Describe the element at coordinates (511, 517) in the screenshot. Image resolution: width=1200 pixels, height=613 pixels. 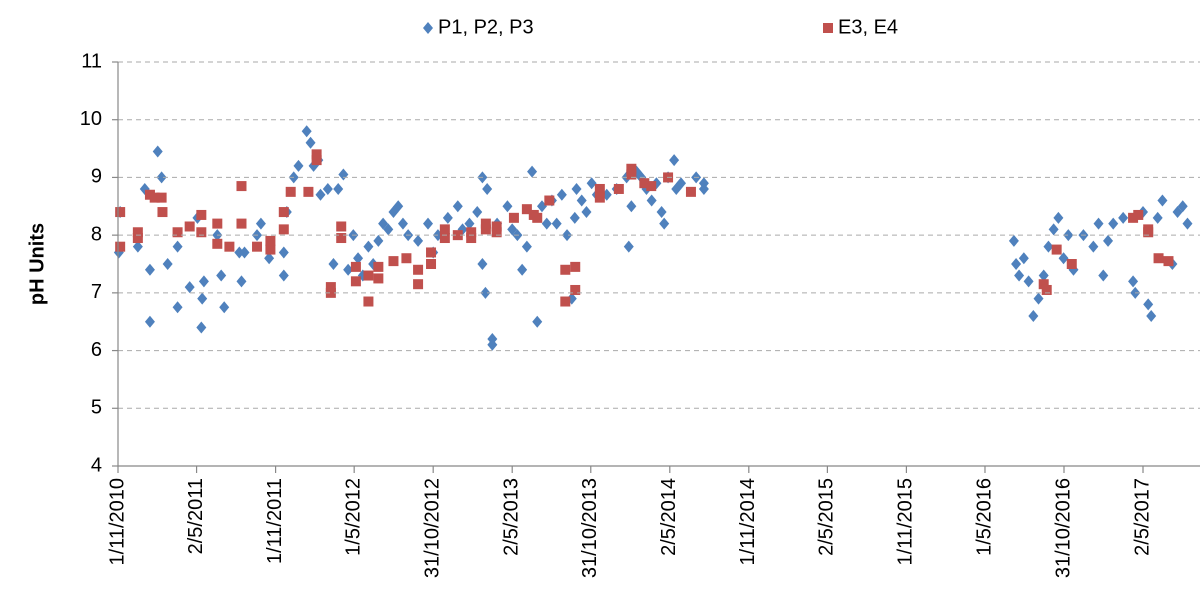
I see `x-tick-label: 2/5/2013` at that location.